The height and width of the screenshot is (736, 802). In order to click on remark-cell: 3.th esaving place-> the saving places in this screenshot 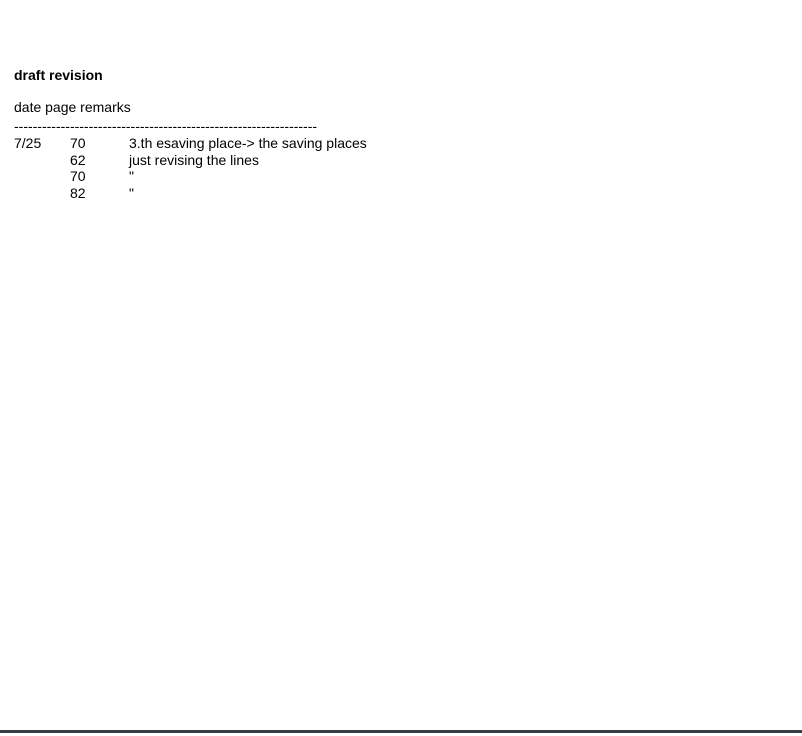, I will do `click(248, 143)`.